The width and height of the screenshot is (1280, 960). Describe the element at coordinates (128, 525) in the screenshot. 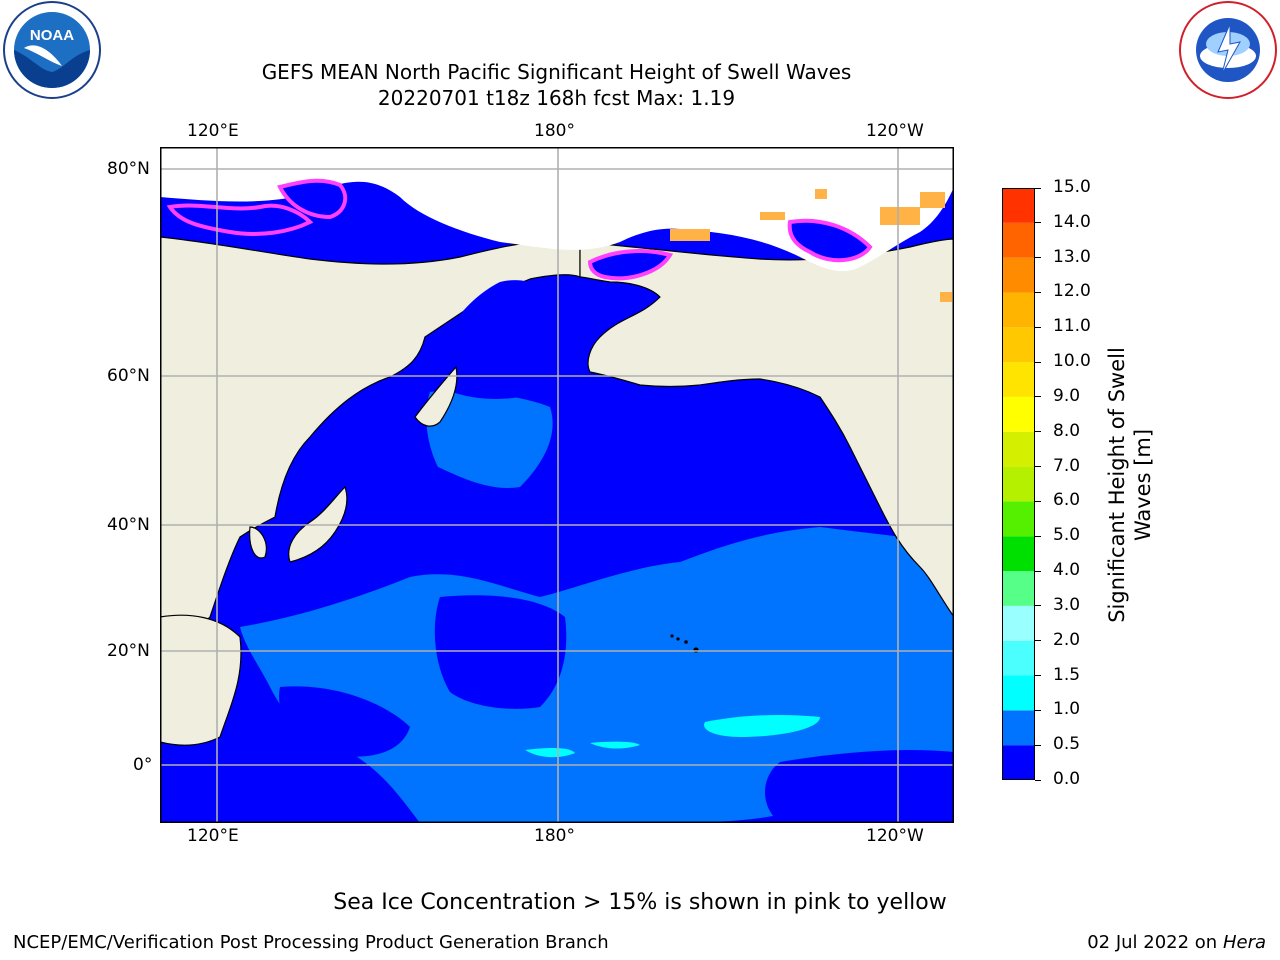

I see `lat-tick-40n: 40°N` at that location.